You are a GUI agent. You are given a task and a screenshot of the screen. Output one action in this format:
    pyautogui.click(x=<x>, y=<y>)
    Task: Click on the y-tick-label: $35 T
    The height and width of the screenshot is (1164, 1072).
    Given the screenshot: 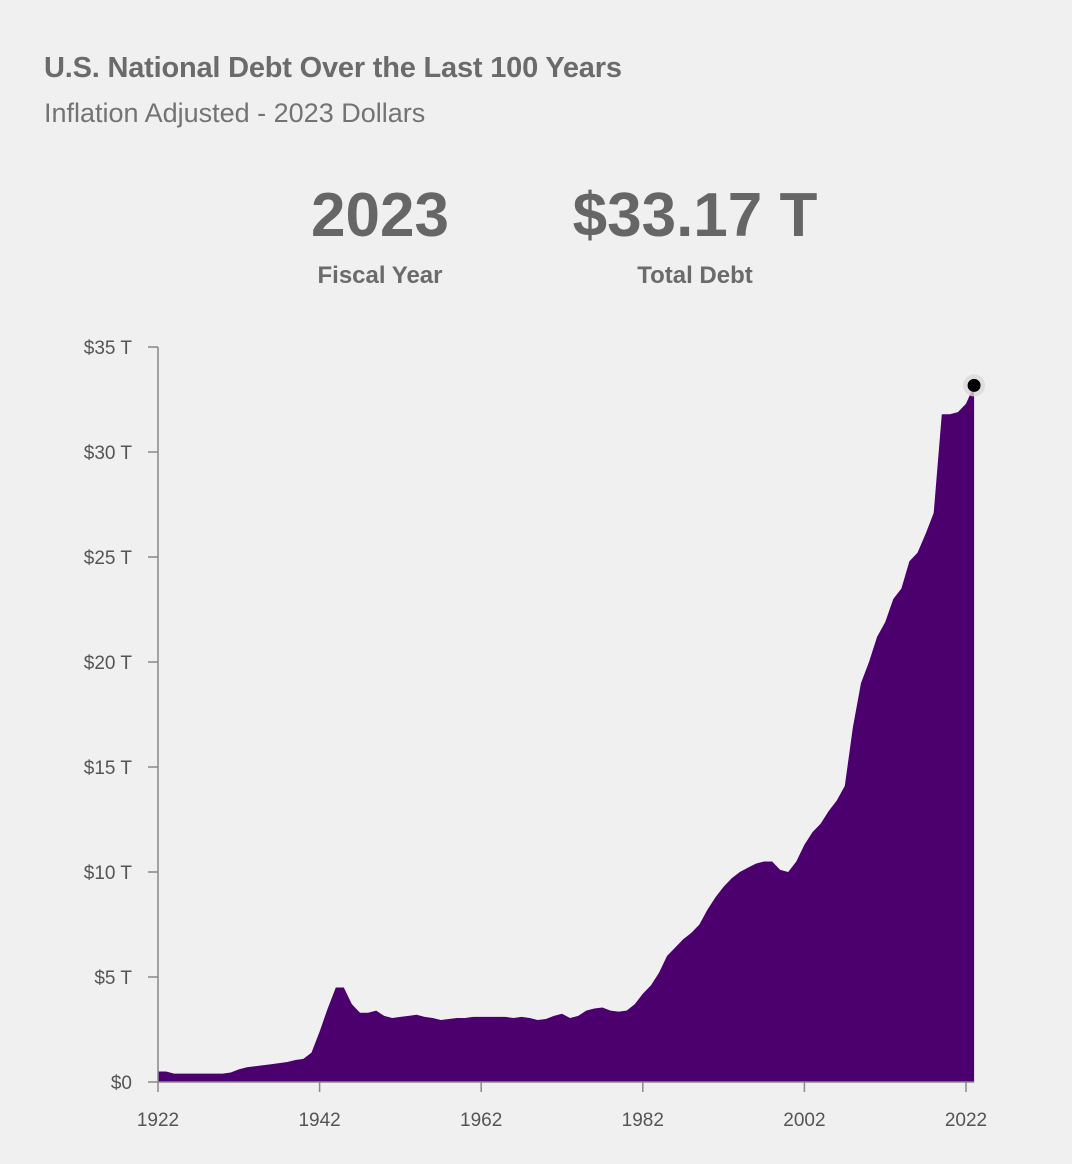 What is the action you would take?
    pyautogui.click(x=108, y=348)
    